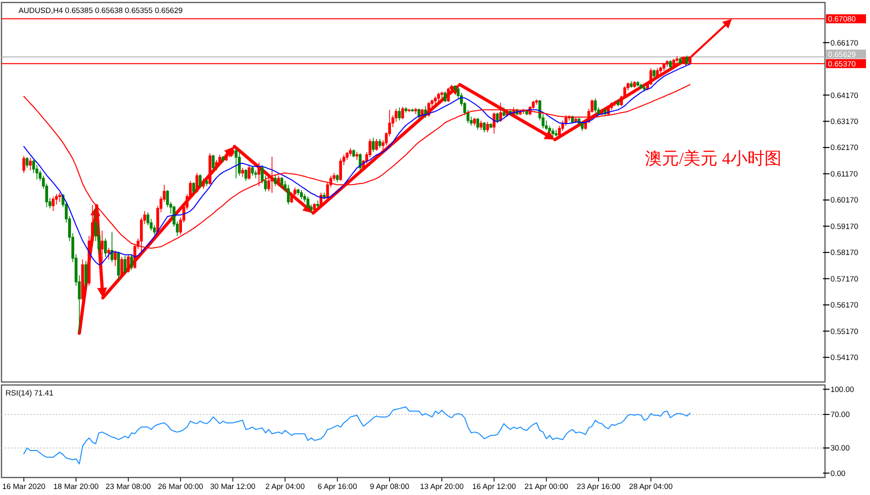 This screenshot has width=870, height=495. What do you see at coordinates (357, 435) in the screenshot?
I see `line-series` at bounding box center [357, 435].